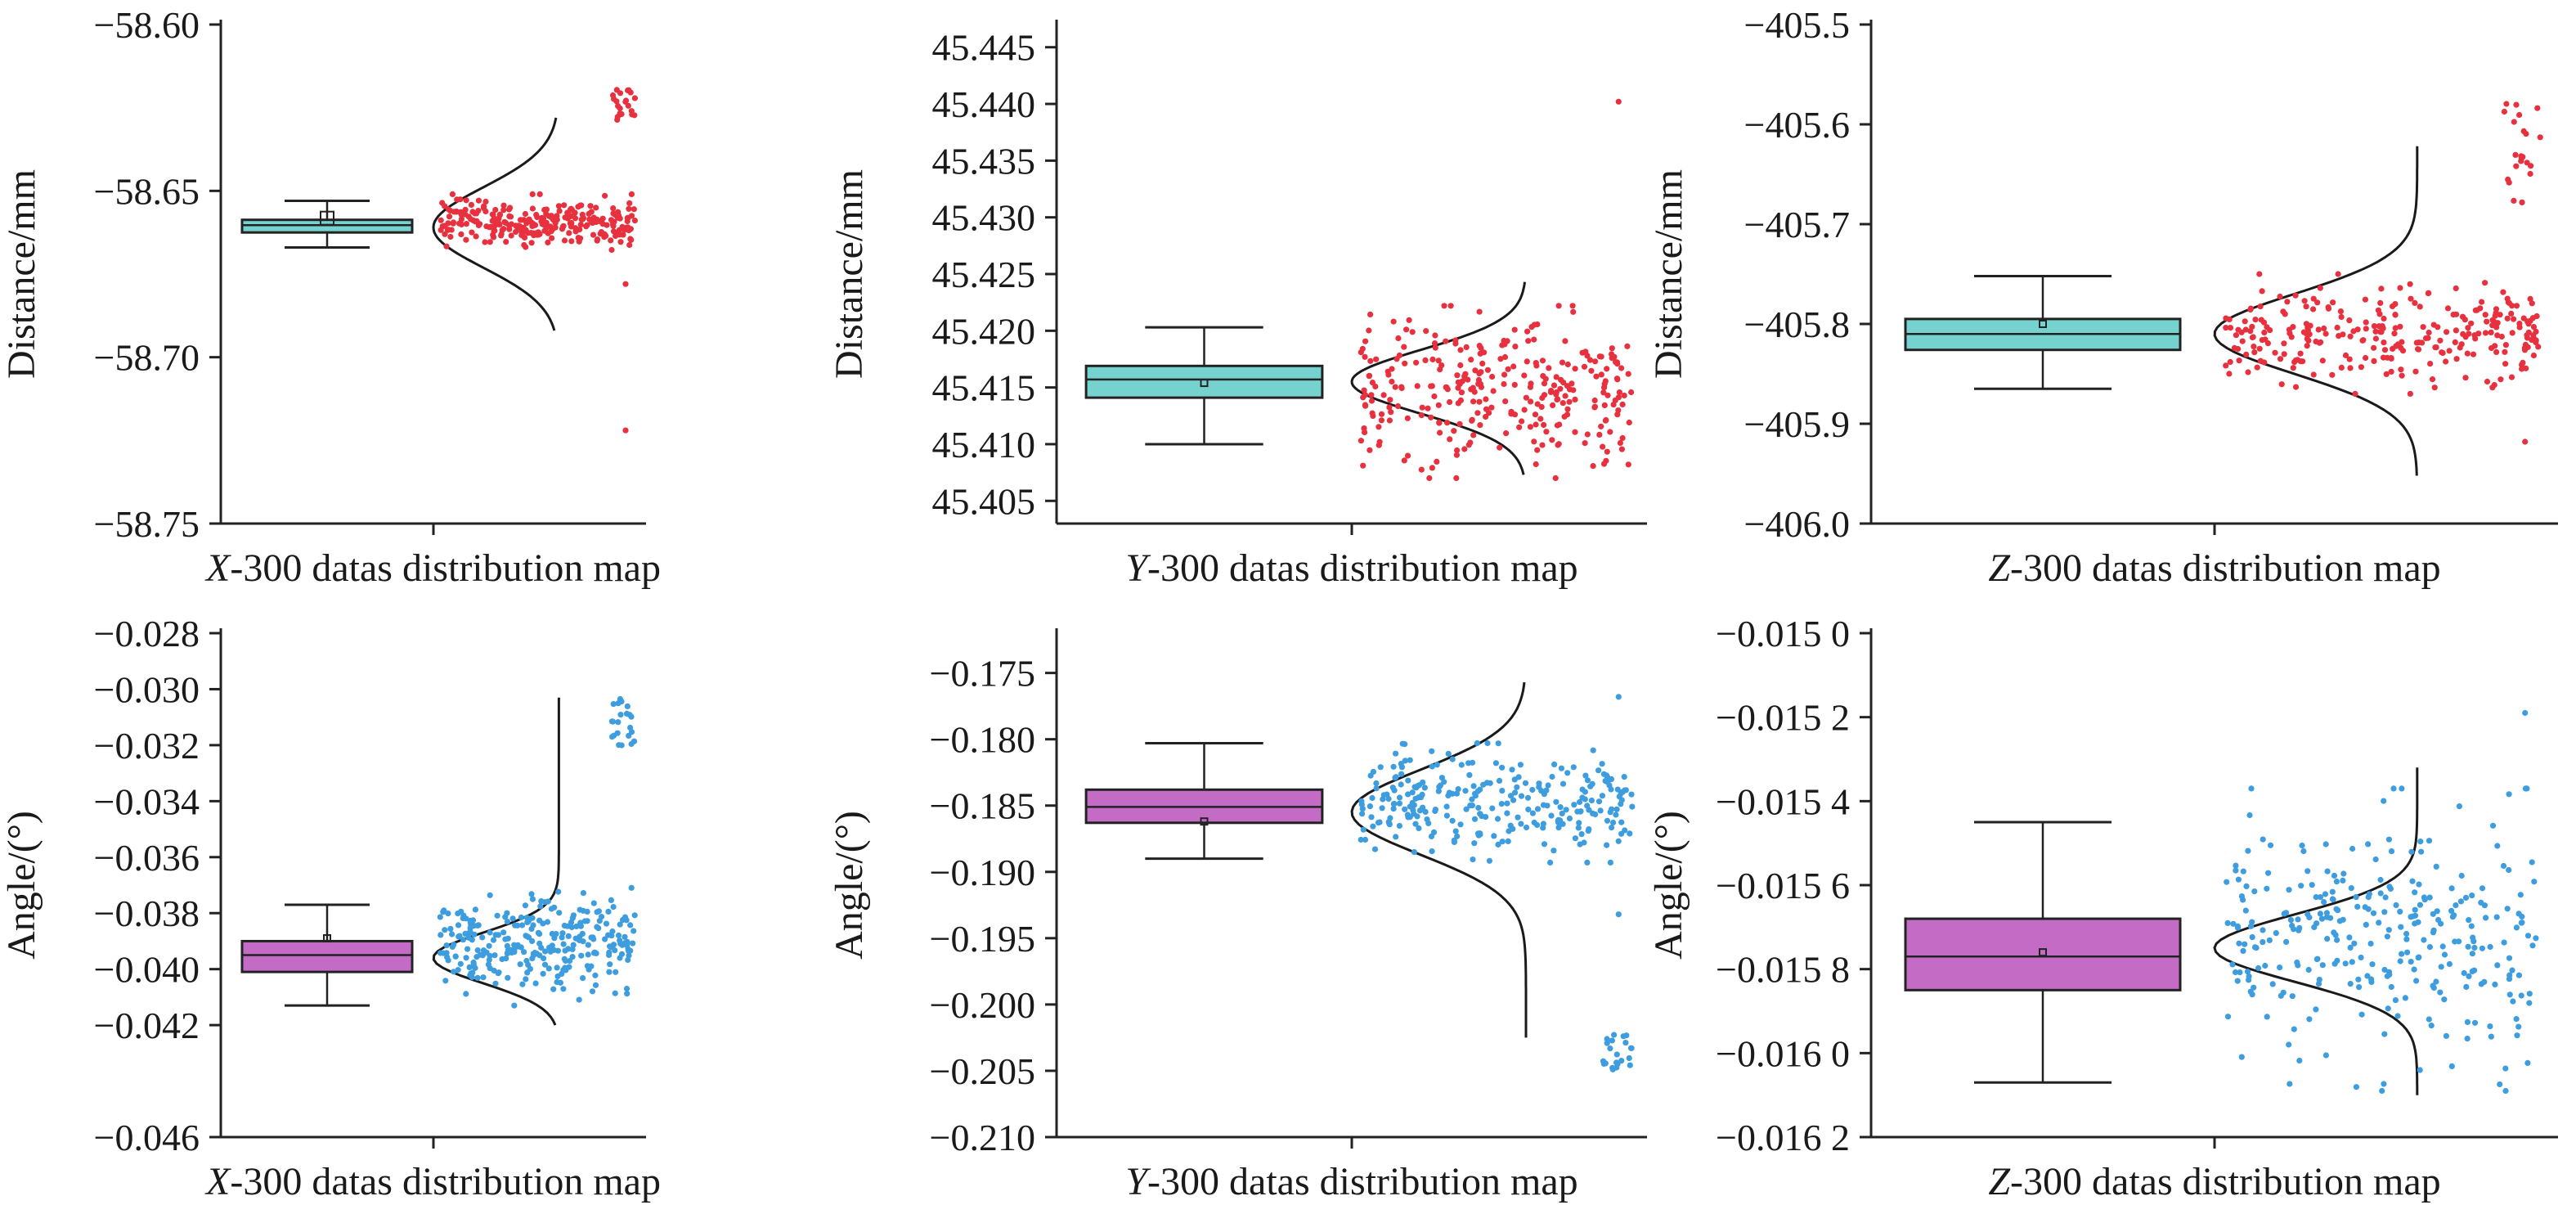 Image resolution: width=2576 pixels, height=1205 pixels. Describe the element at coordinates (1783, 633) in the screenshot. I see `y-tick-label: −0.015 0` at that location.